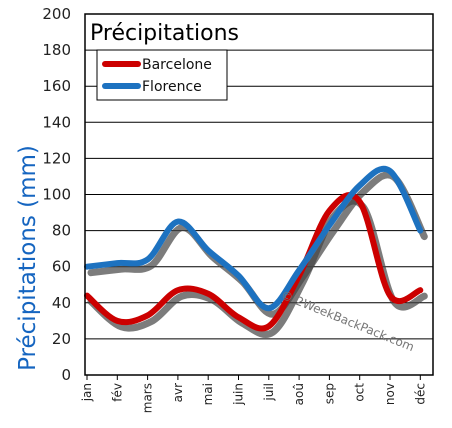  What do you see at coordinates (56, 50) in the screenshot?
I see `y-tick-label: 180` at bounding box center [56, 50].